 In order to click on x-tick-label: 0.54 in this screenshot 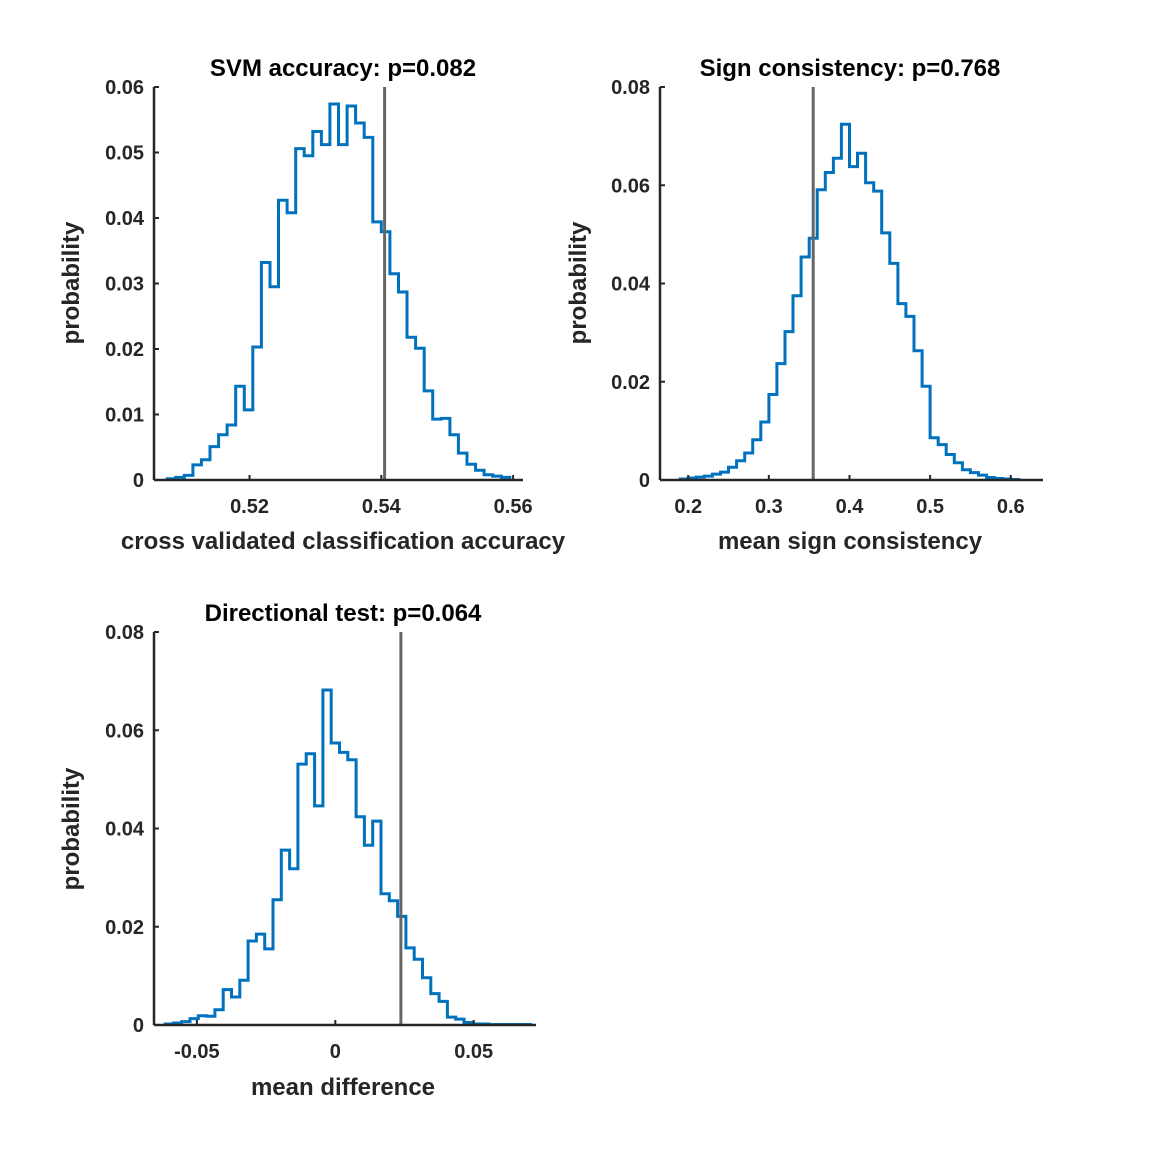, I will do `click(382, 507)`.